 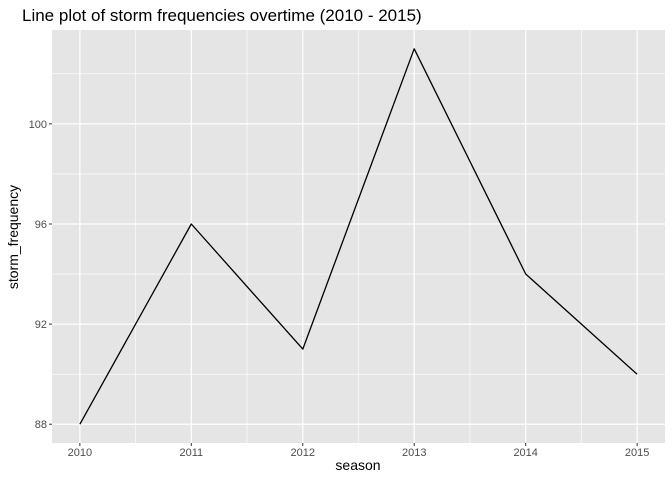 I want to click on x-tick-label: 2013, so click(x=414, y=453).